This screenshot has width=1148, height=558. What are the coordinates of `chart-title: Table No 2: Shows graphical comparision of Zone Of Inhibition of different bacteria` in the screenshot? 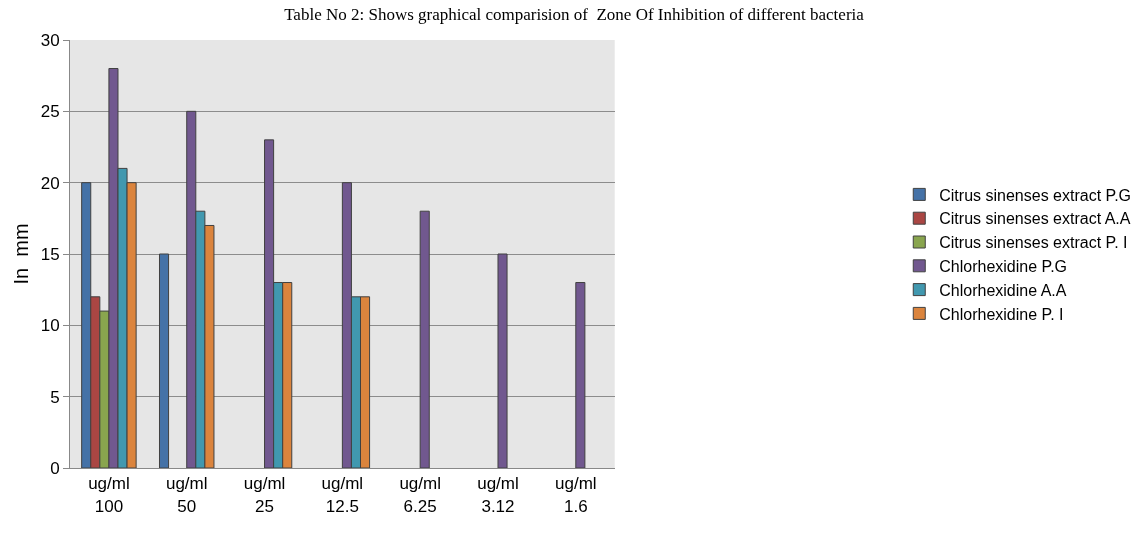 It's located at (574, 15).